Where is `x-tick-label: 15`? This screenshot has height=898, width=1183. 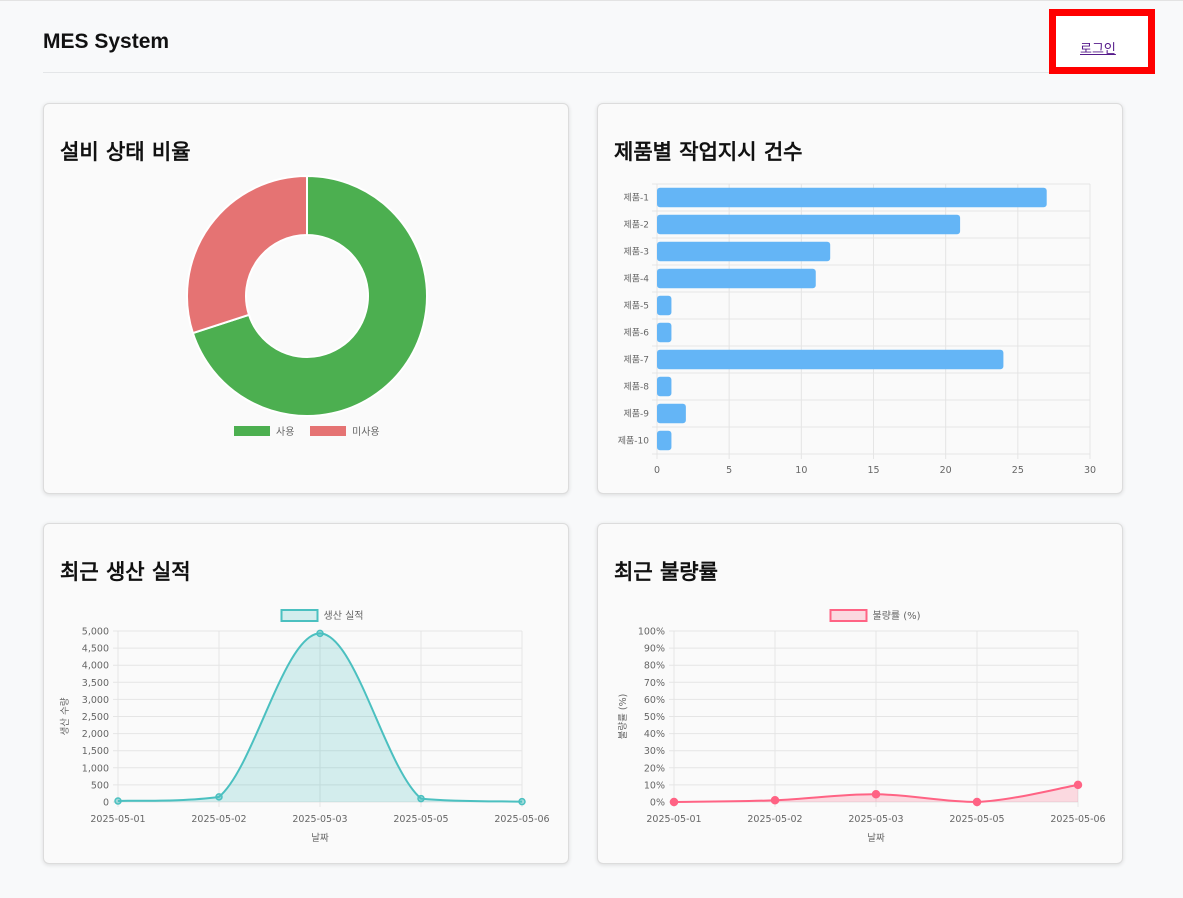 x-tick-label: 15 is located at coordinates (873, 470).